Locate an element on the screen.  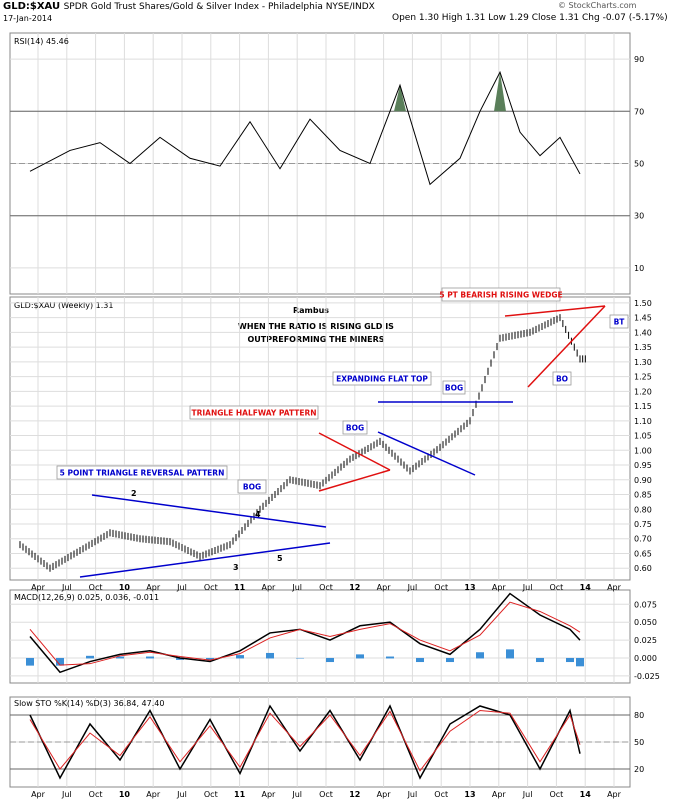
annotation-label-2: TRIANGLE HALFWAY PATTERN is located at coordinates (253, 413).